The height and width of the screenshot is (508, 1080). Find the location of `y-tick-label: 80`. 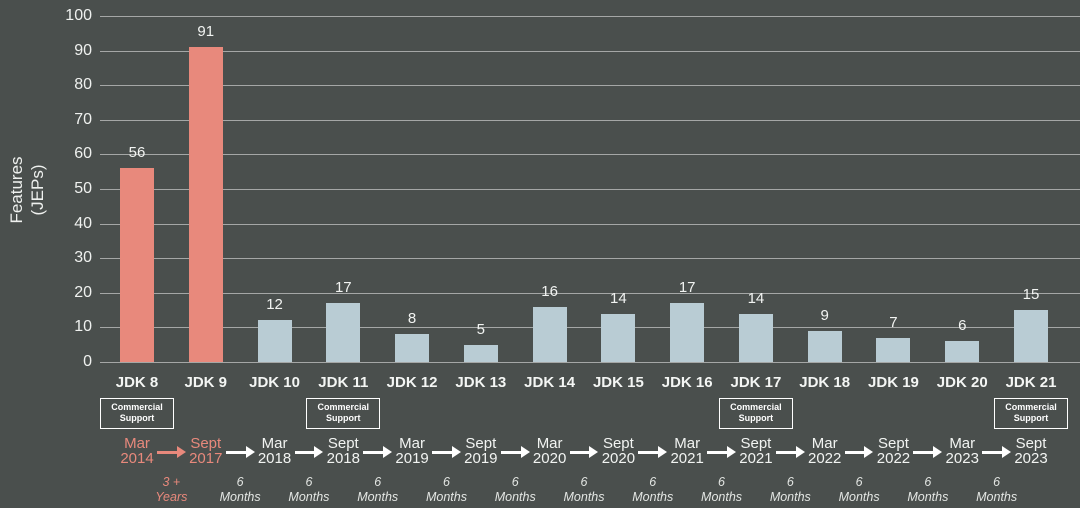

y-tick-label: 80 is located at coordinates (83, 85).